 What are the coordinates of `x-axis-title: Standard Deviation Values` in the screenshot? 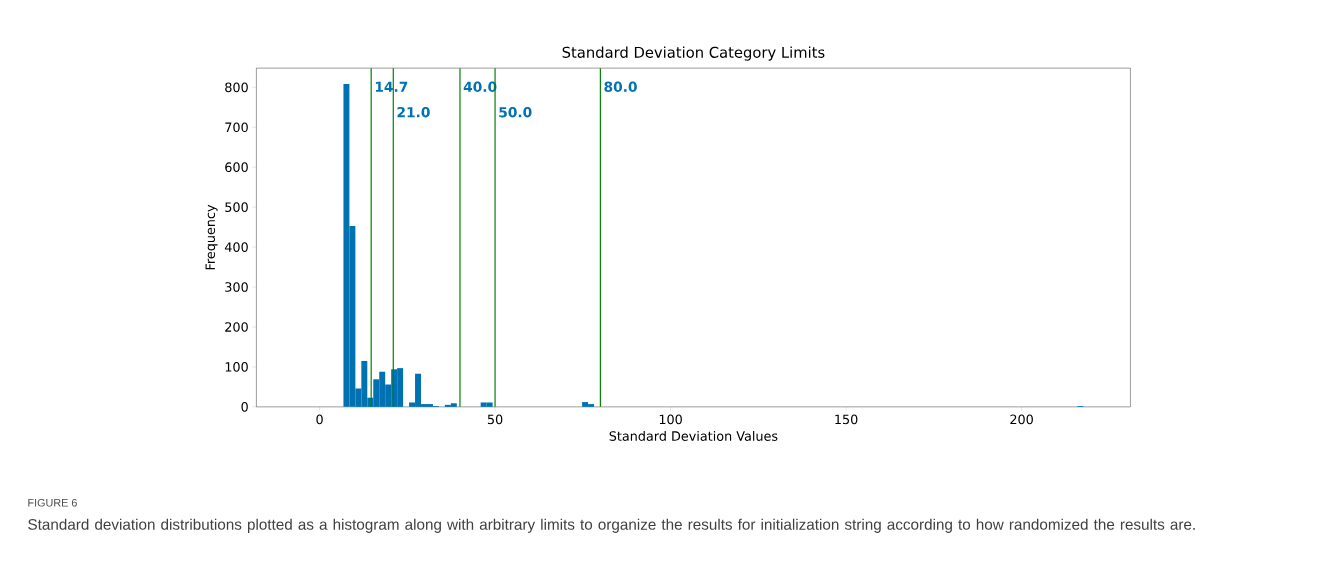 It's located at (693, 436).